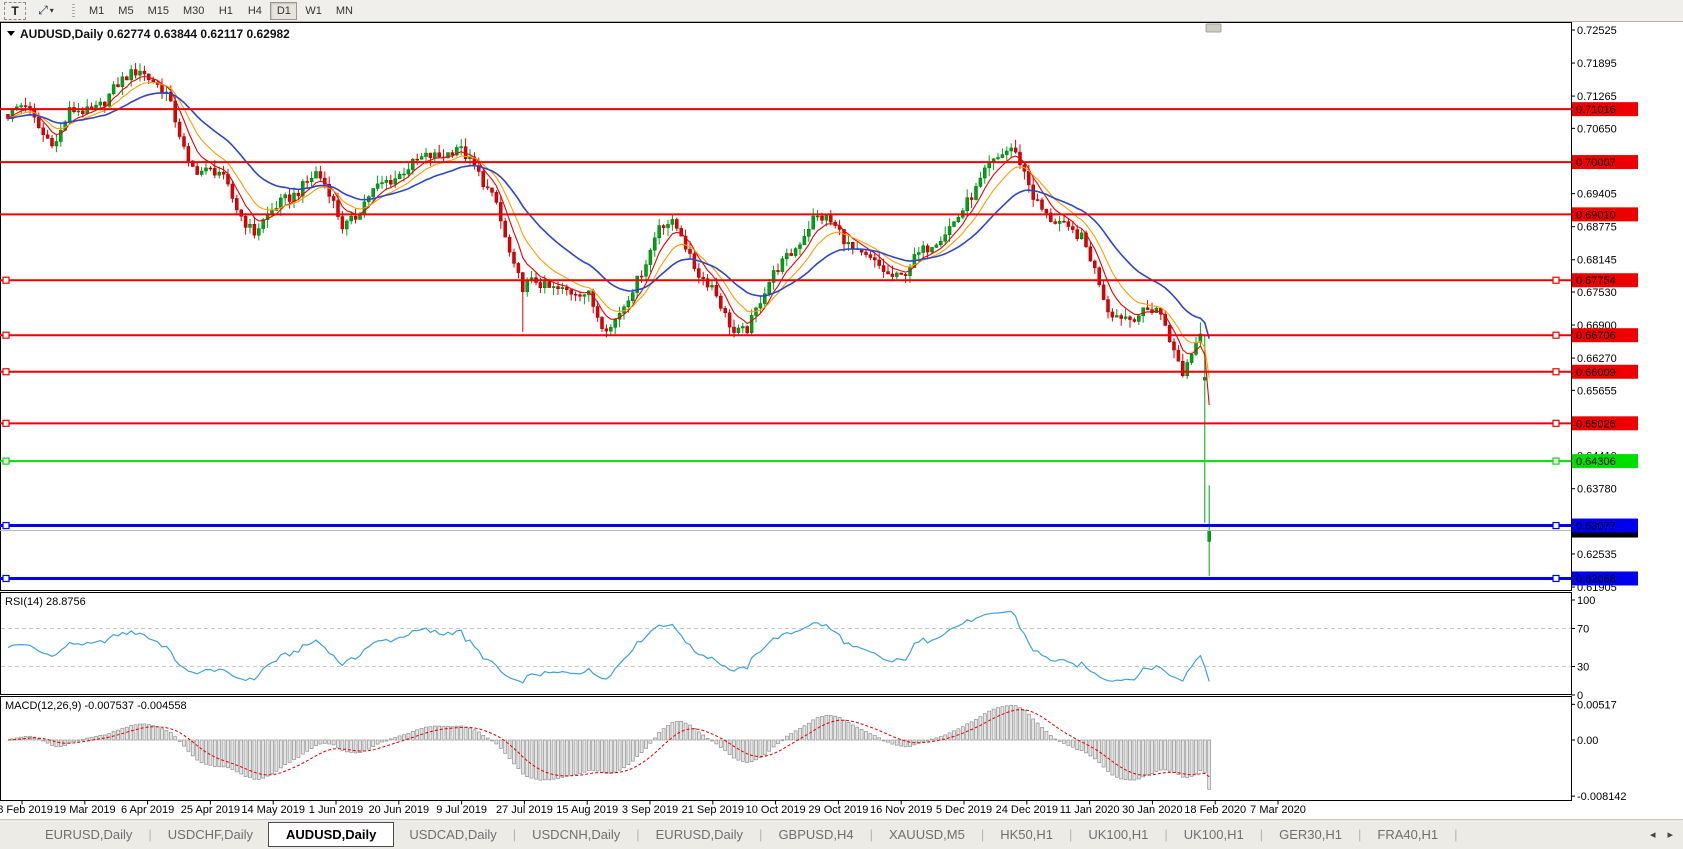 The height and width of the screenshot is (849, 1683). What do you see at coordinates (344, 11) in the screenshot?
I see `timeframe-button-mn: MN` at bounding box center [344, 11].